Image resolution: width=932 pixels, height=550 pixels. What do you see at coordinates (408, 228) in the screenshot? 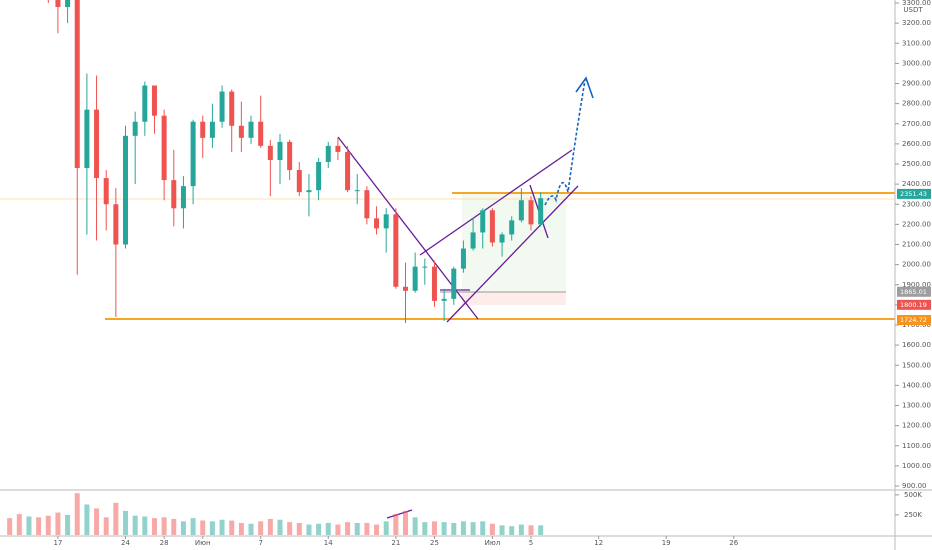
I see `trend-line` at bounding box center [408, 228].